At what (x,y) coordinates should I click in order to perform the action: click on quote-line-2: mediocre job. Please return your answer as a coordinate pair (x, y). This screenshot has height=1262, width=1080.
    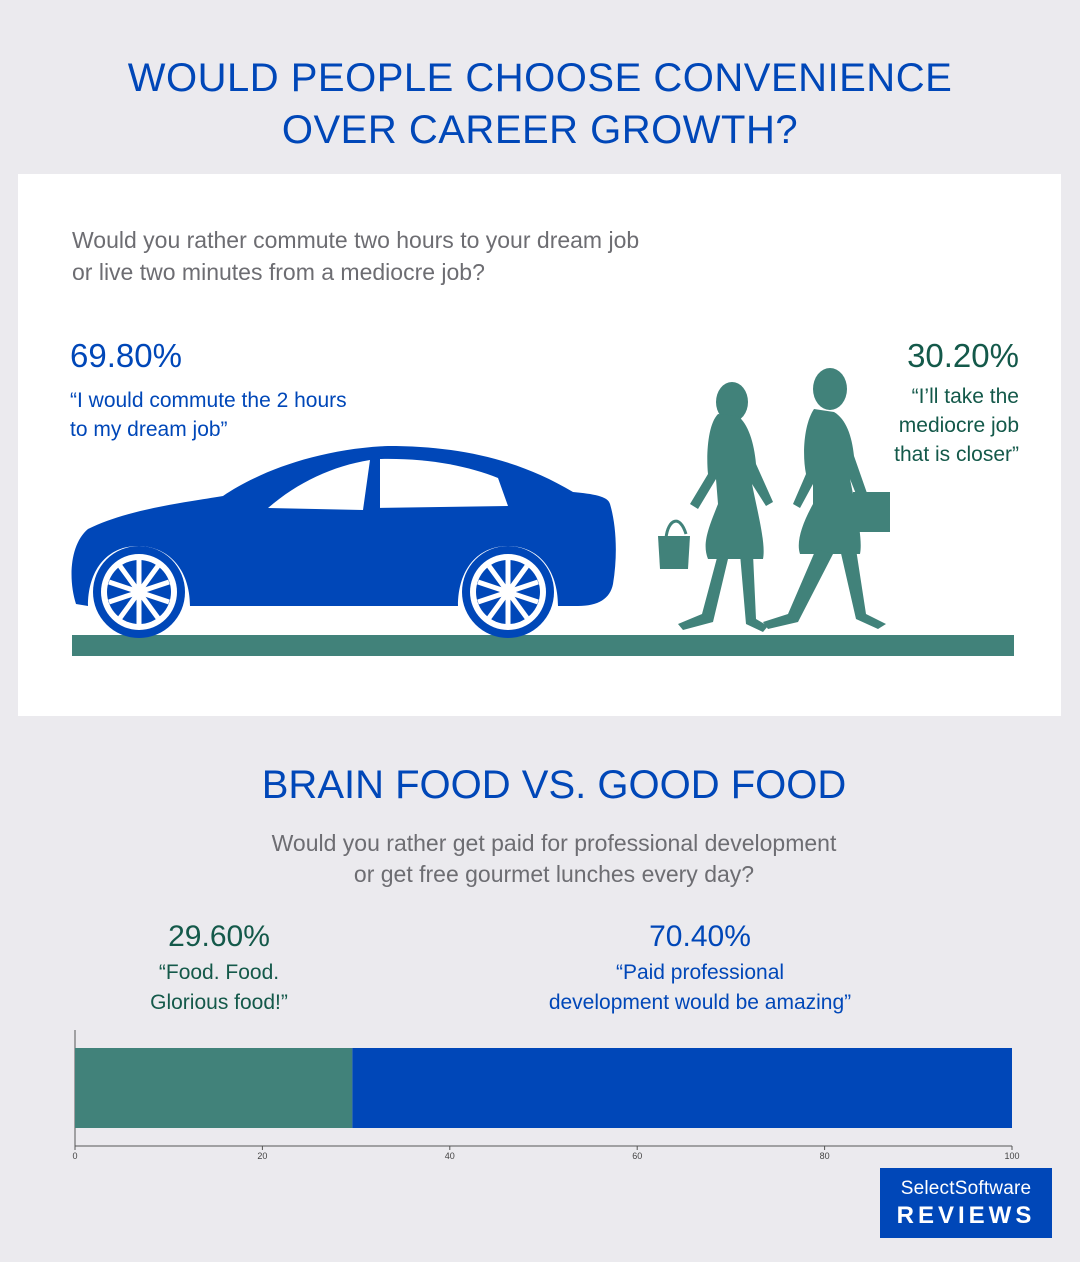
    Looking at the image, I should click on (958, 425).